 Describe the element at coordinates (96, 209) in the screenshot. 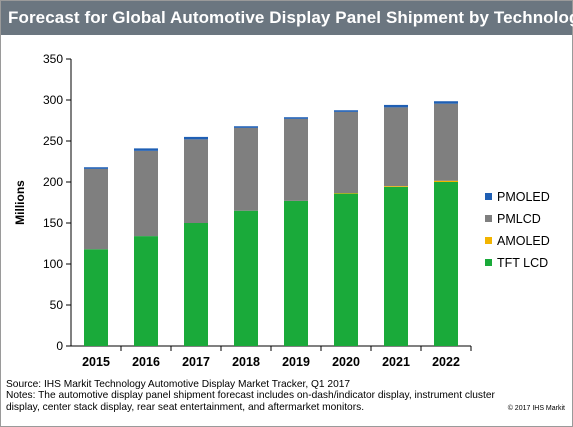

I see `bar-pmlcd-2015` at that location.